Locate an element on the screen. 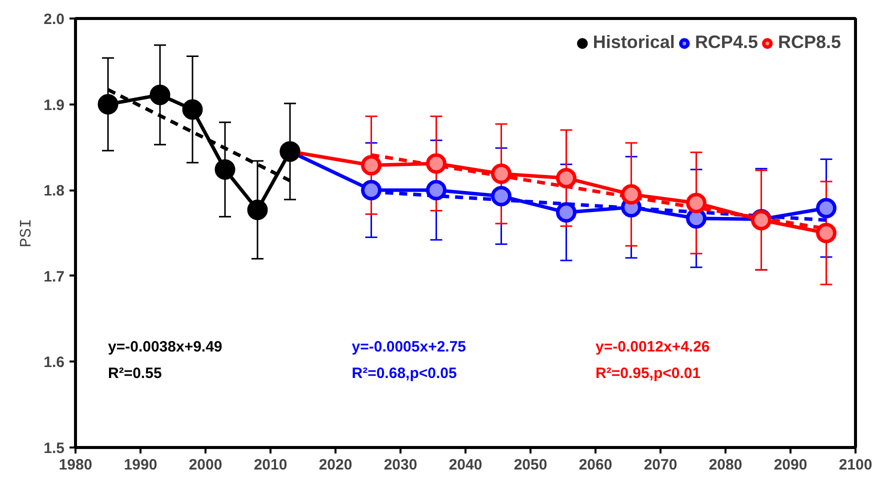  x-tick-label: 2010 is located at coordinates (271, 465).